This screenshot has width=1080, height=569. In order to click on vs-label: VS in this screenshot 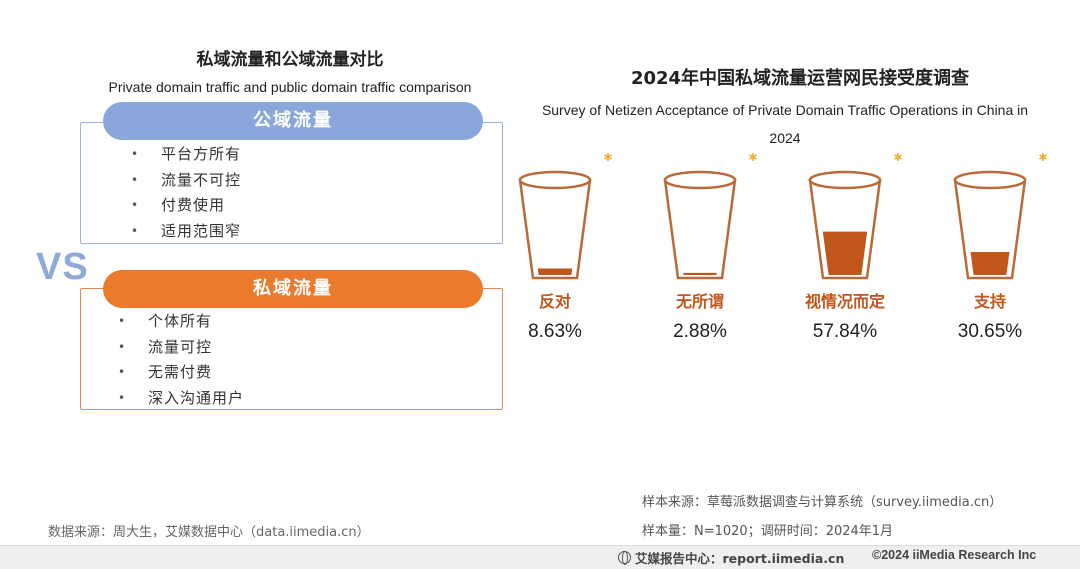, I will do `click(62, 267)`.